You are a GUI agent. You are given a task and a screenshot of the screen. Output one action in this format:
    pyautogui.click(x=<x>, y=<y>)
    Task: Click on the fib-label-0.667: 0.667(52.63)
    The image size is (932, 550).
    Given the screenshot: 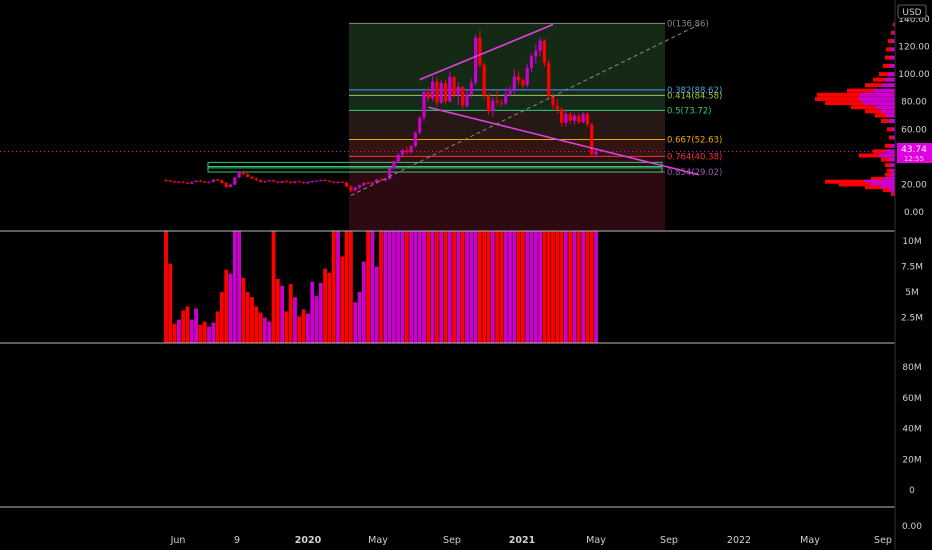 What is the action you would take?
    pyautogui.click(x=694, y=140)
    